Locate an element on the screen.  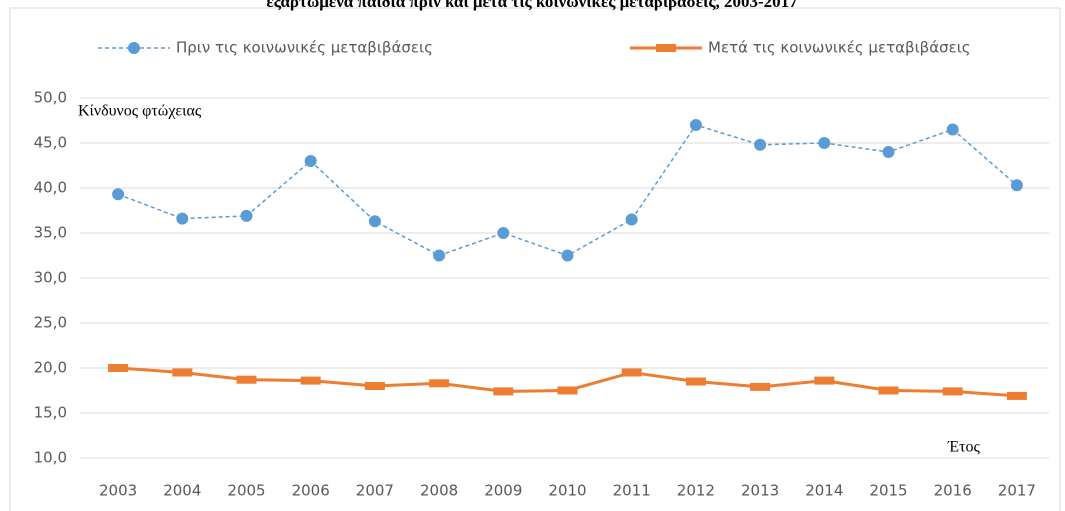
x-tick-label: 2017 is located at coordinates (1017, 491).